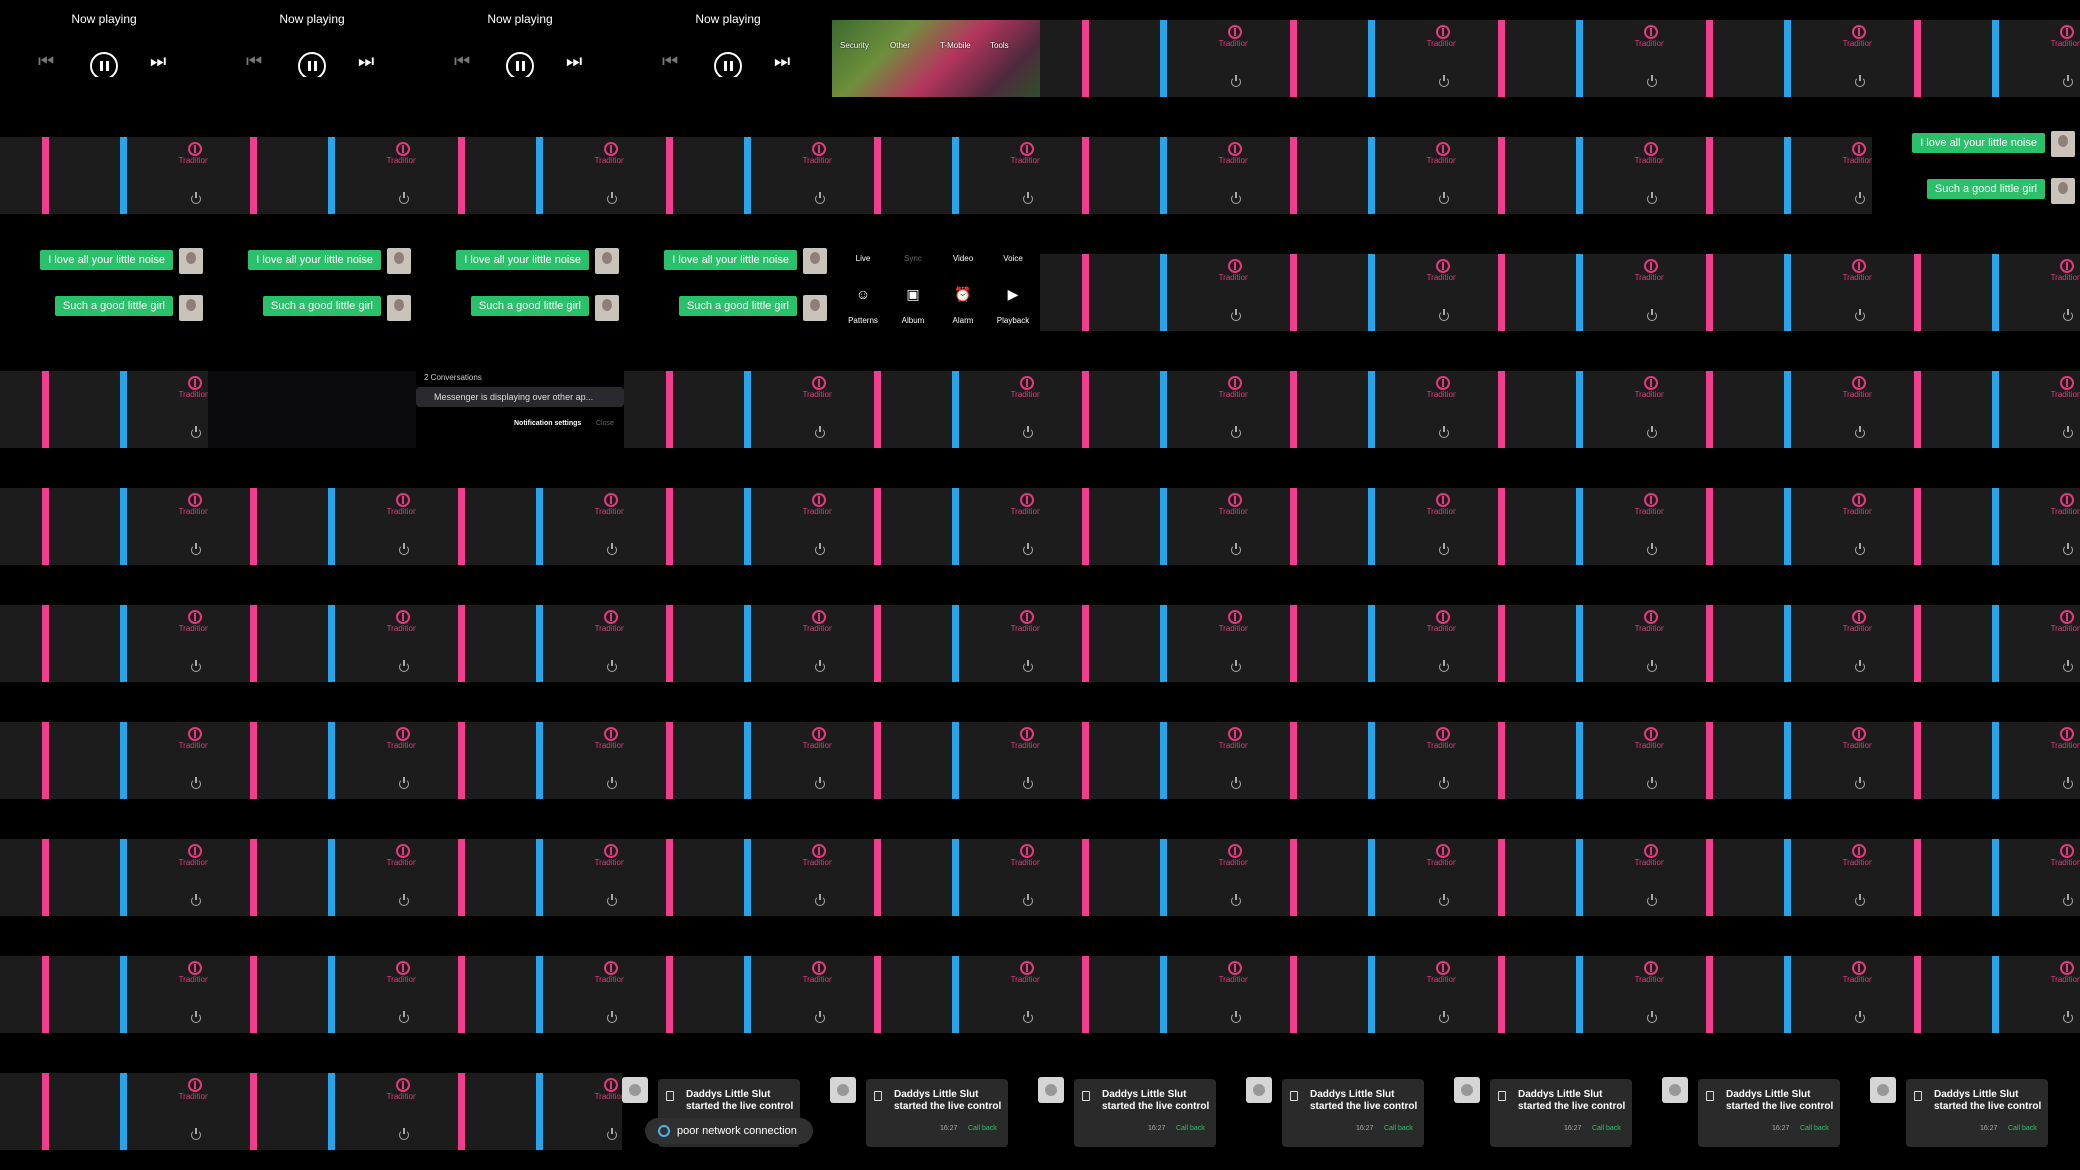  Describe the element at coordinates (1013, 258) in the screenshot. I see `mode-tab-voice: Voice` at that location.